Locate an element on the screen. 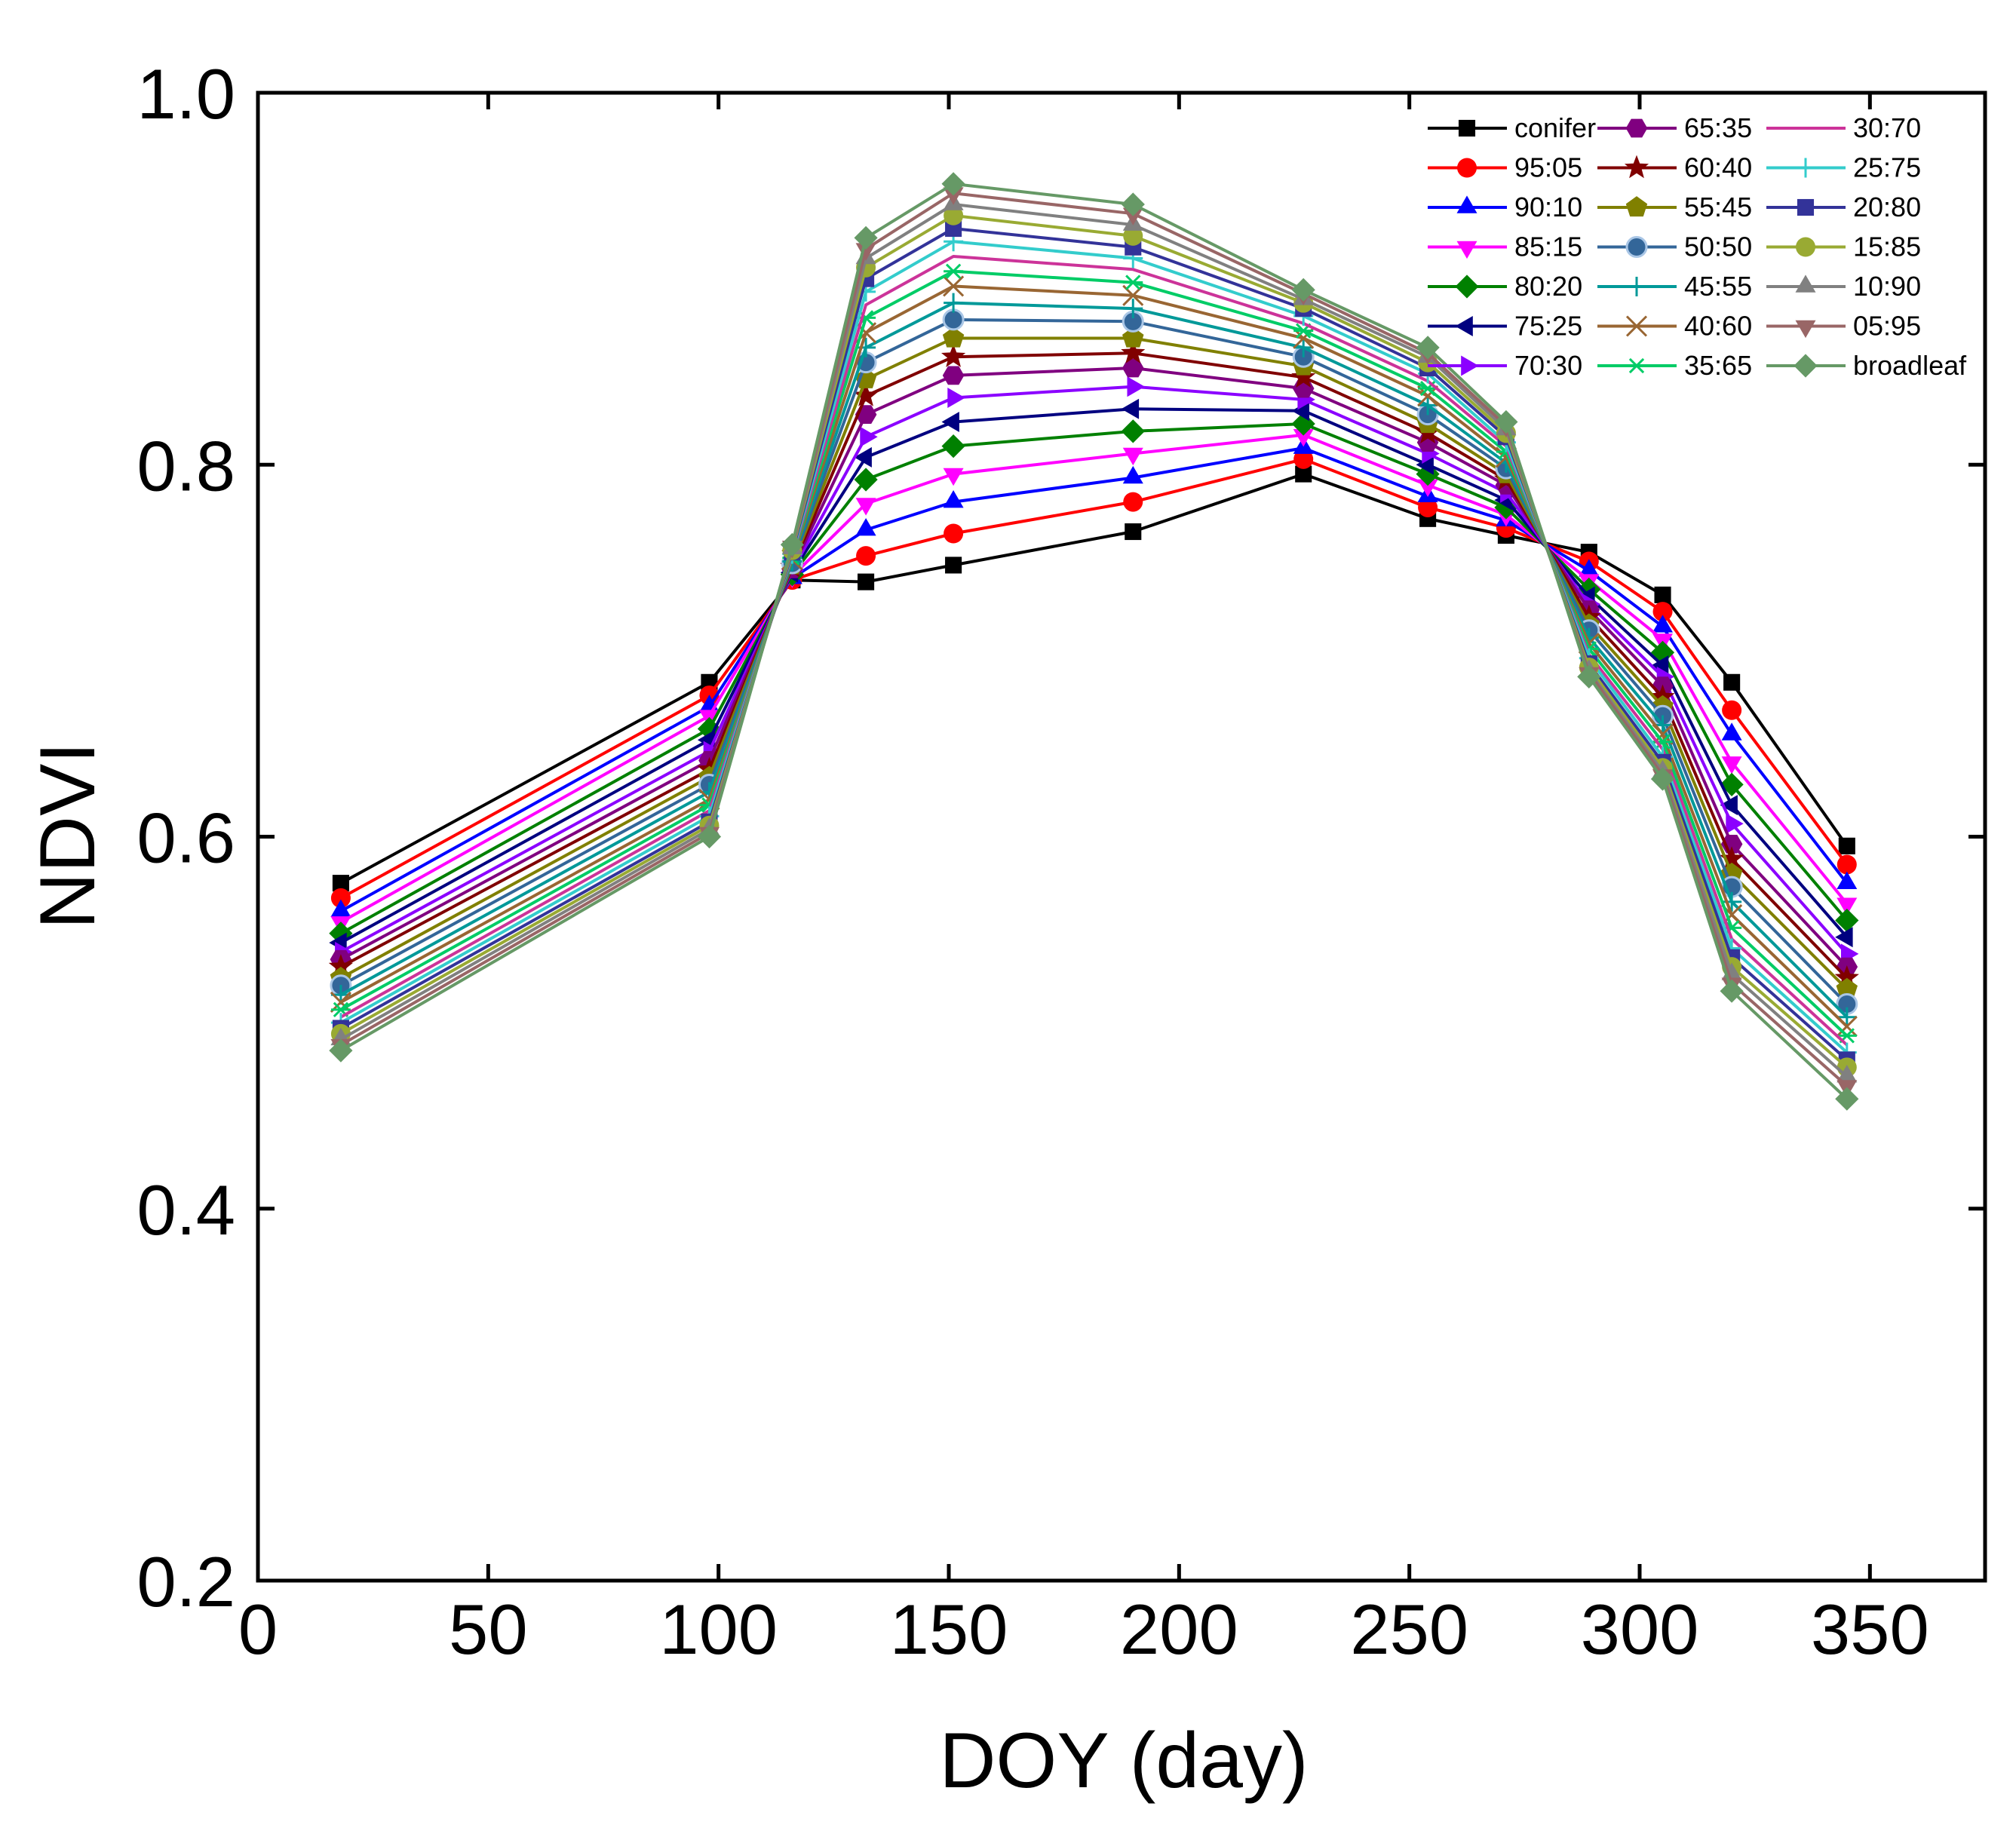 The image size is (2016, 1837). legend-item: 55:45 is located at coordinates (1674, 207).